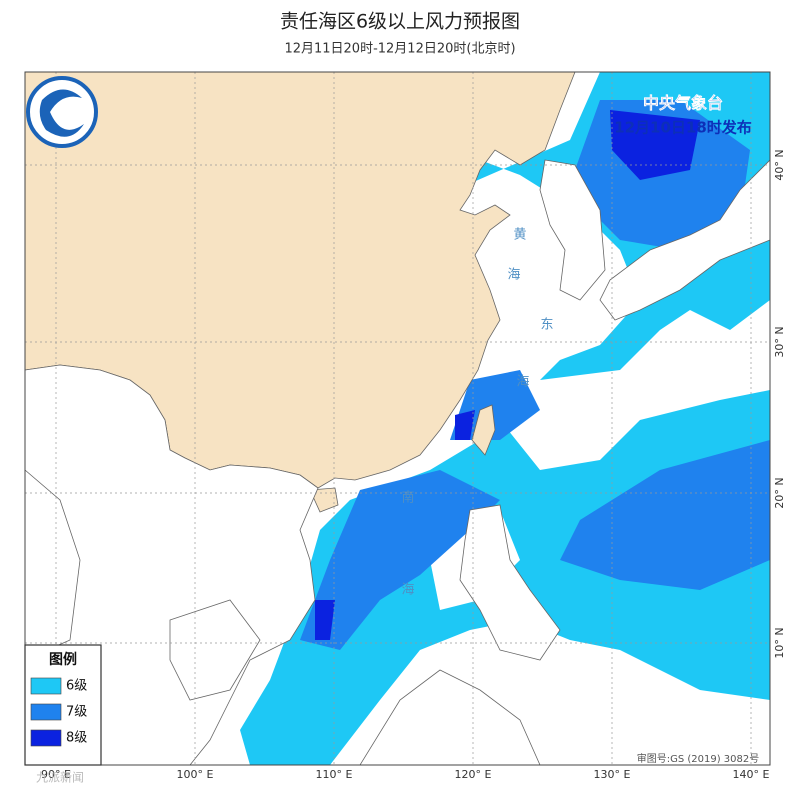 This screenshot has width=795, height=797. What do you see at coordinates (510, 582) in the screenshot?
I see `philippines` at bounding box center [510, 582].